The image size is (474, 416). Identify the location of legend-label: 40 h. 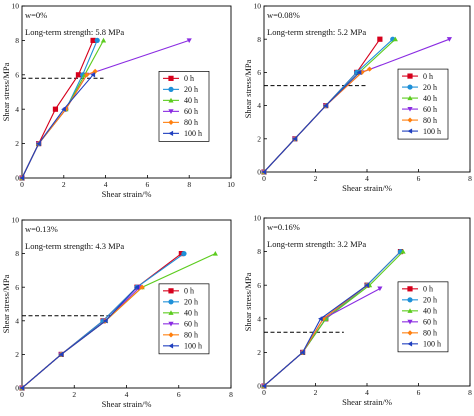
(191, 313).